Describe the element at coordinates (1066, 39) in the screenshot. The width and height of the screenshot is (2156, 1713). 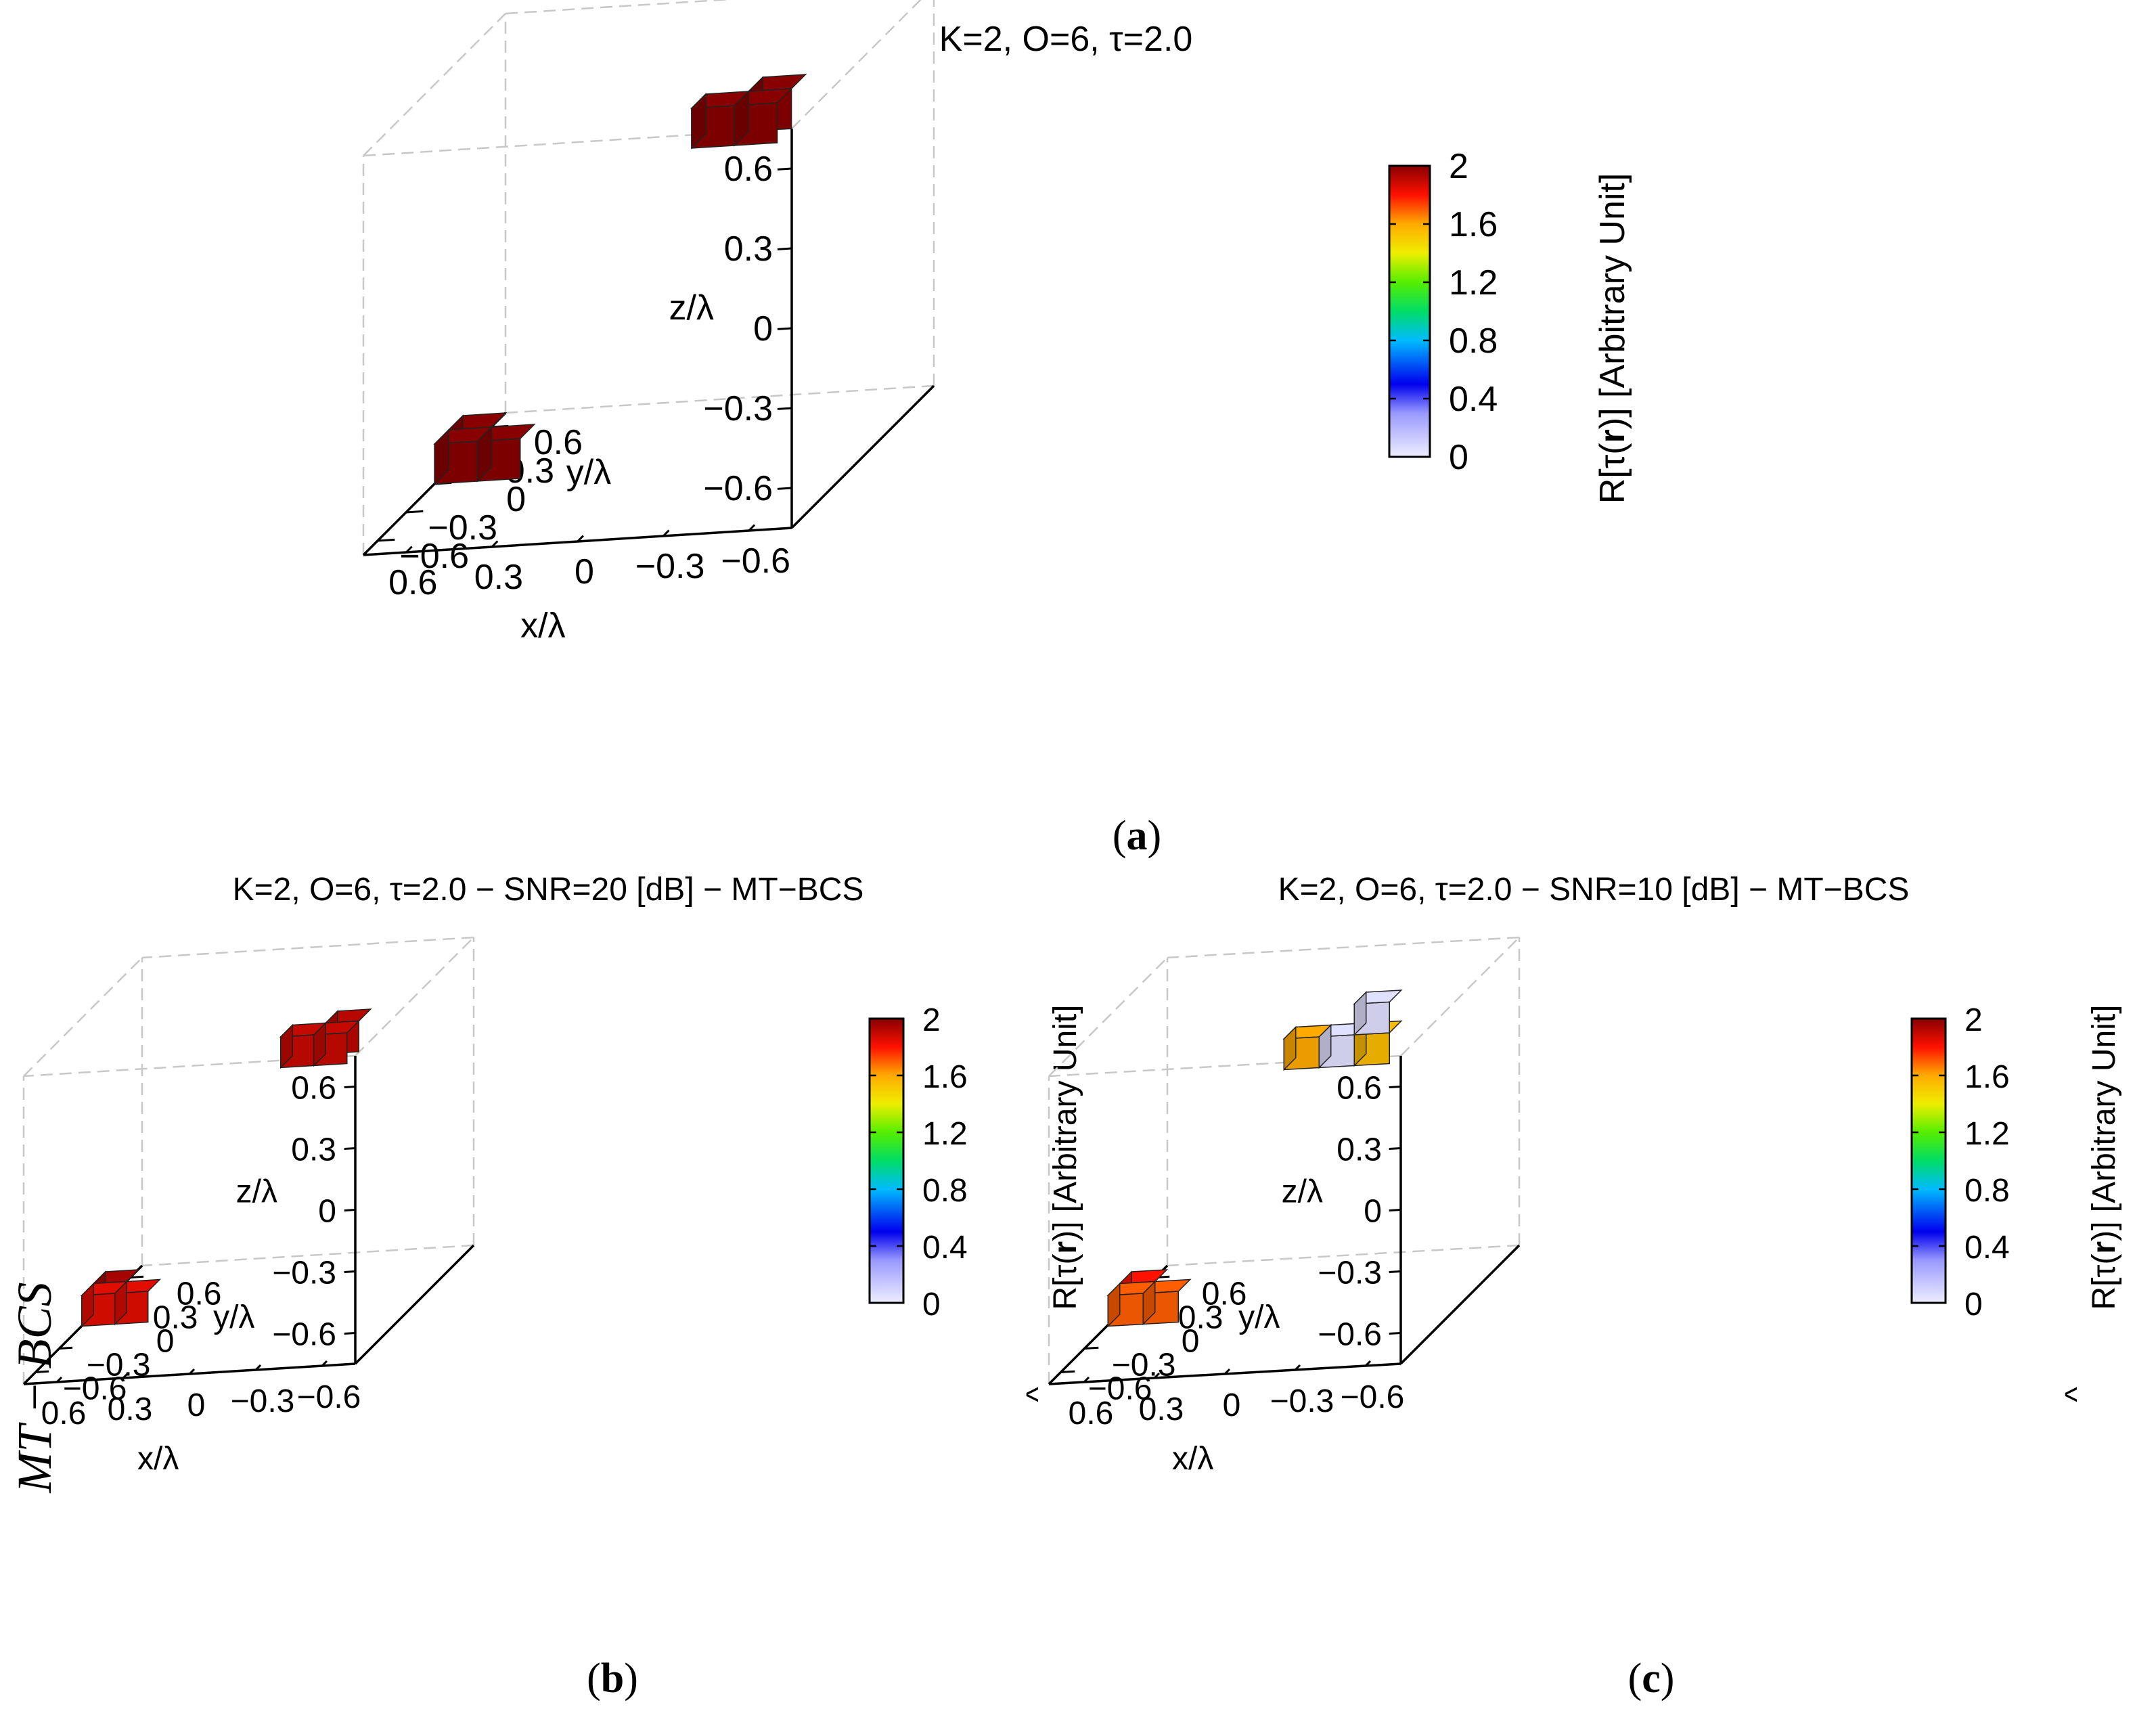
I see `panel-title: K=2, O=6, τ=2.0` at that location.